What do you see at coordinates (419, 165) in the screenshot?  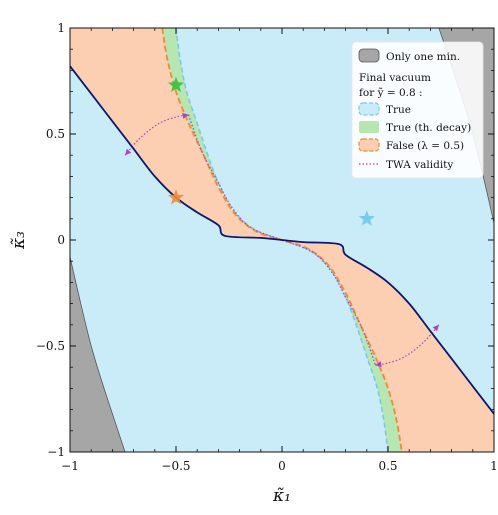 I see `legend-label-twa-validity: TWA validity` at bounding box center [419, 165].